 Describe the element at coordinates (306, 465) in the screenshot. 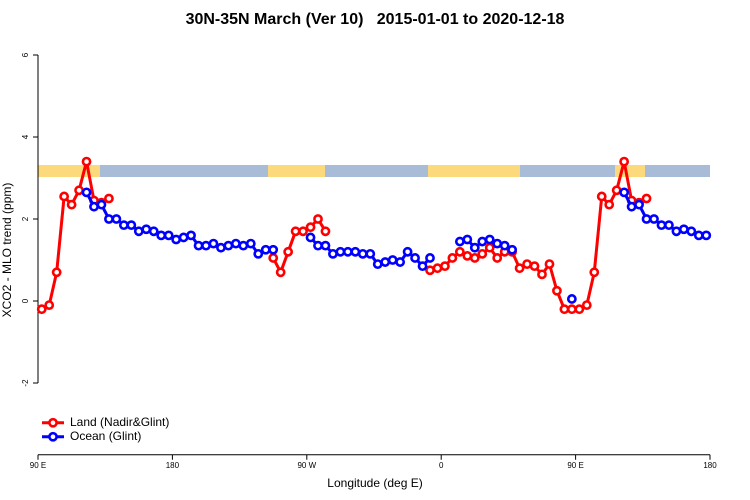

I see `x-tick-label: 90 W` at that location.